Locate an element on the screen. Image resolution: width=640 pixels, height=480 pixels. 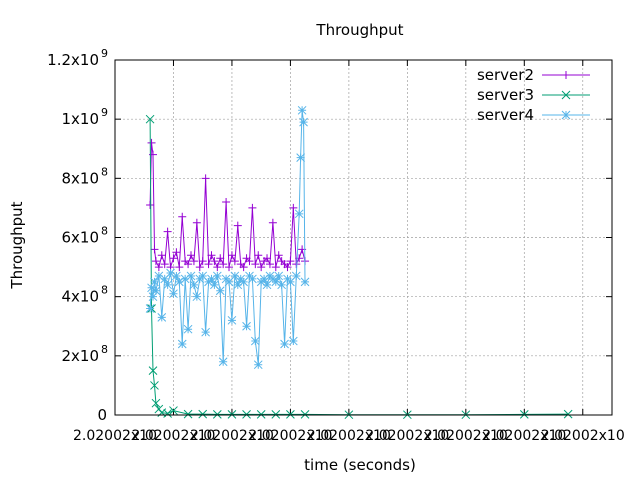
y-tick-label: 1.2x10 is located at coordinates (73, 60).